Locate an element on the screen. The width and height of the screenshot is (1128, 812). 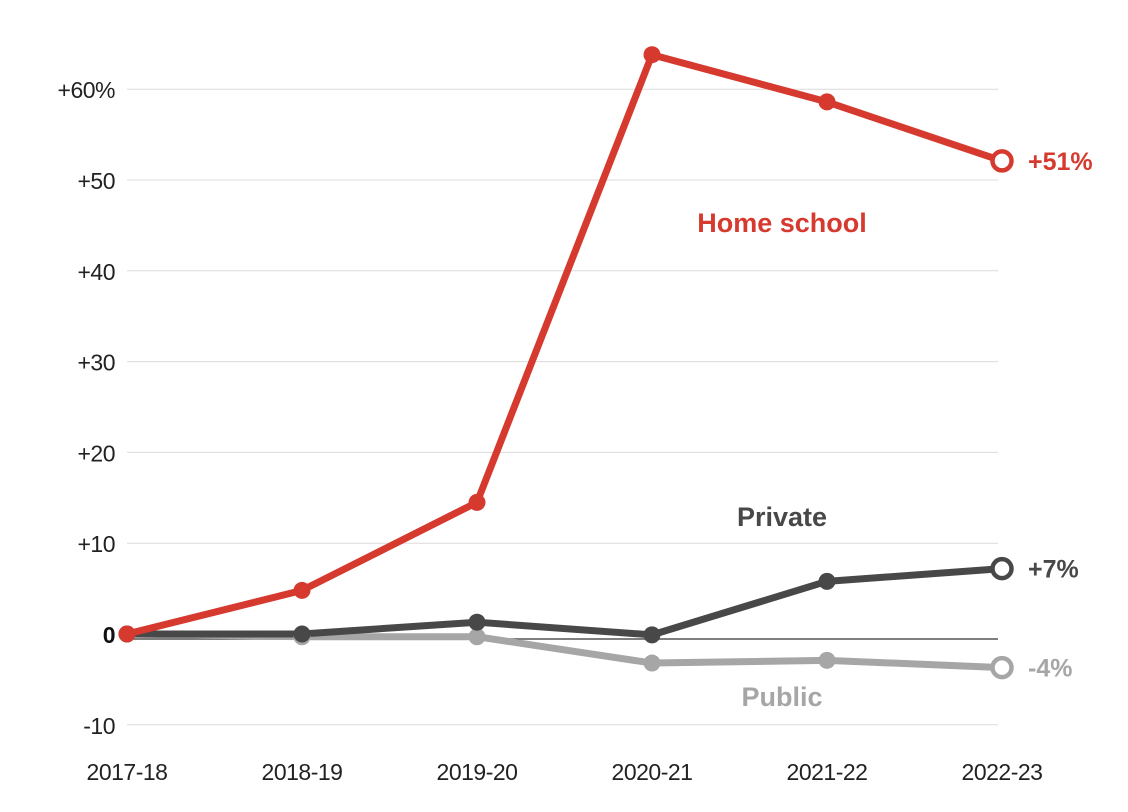
series-label-public: Public is located at coordinates (781, 697).